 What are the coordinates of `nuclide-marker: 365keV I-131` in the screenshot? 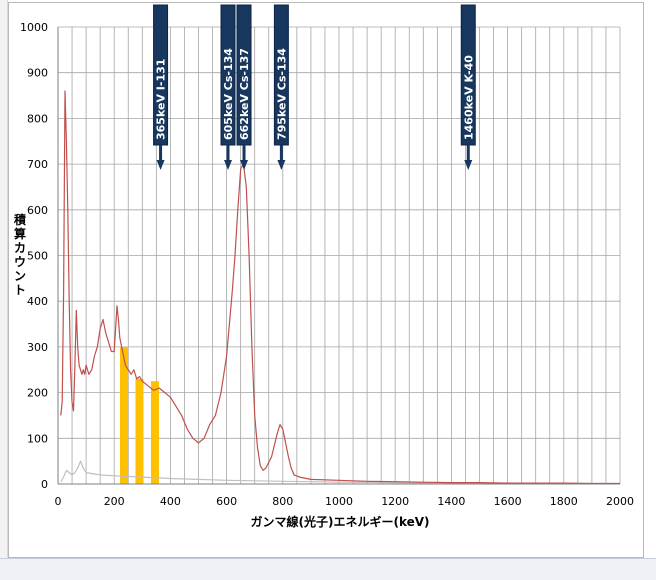 It's located at (161, 87).